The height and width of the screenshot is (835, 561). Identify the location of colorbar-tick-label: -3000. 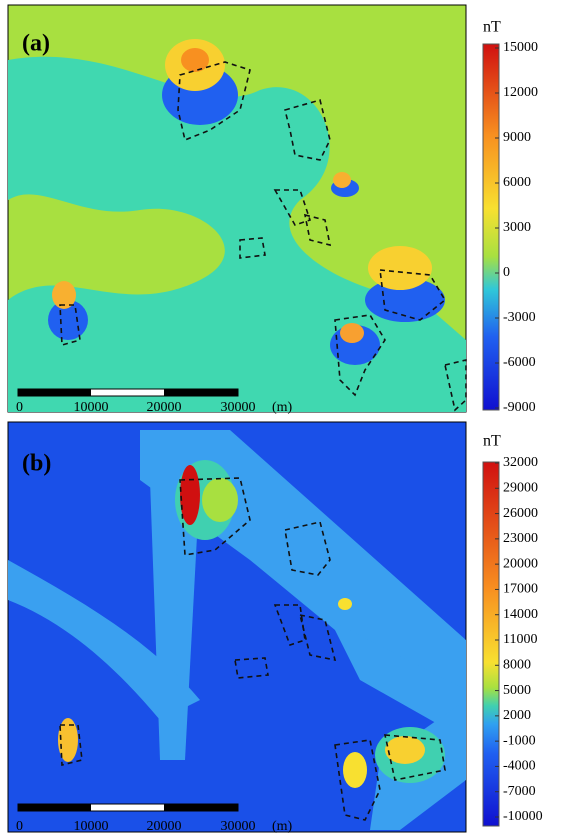
(519, 317).